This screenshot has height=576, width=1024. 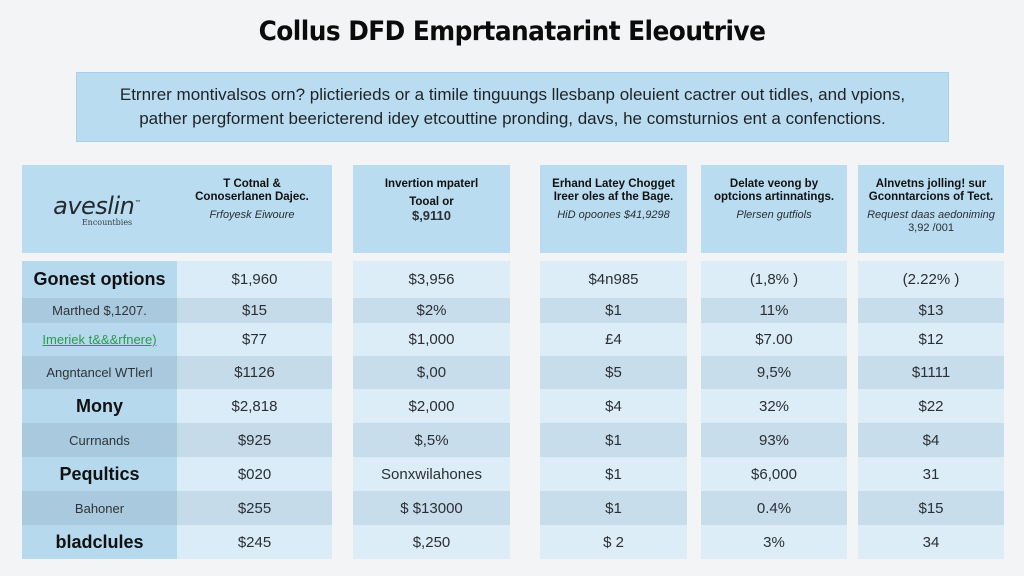 I want to click on table-cell: $4n985, so click(x=613, y=279).